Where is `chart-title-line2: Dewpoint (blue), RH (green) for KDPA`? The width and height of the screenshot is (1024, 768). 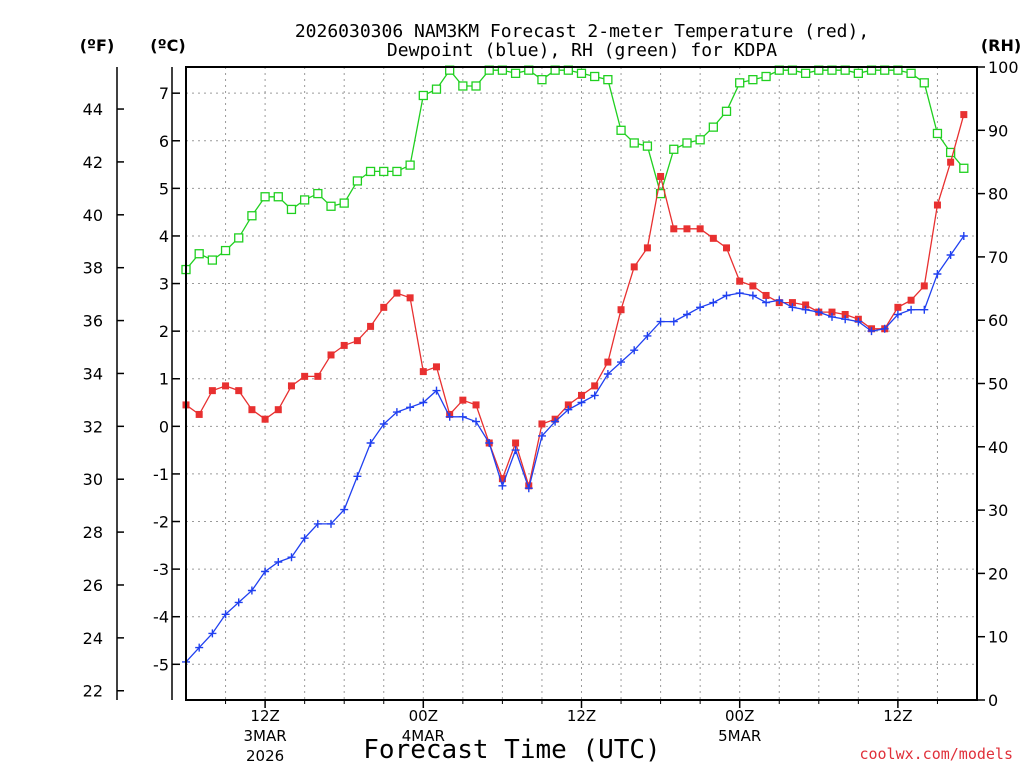
chart-title-line2: Dewpoint (blue), RH (green) for KDPA is located at coordinates (582, 50).